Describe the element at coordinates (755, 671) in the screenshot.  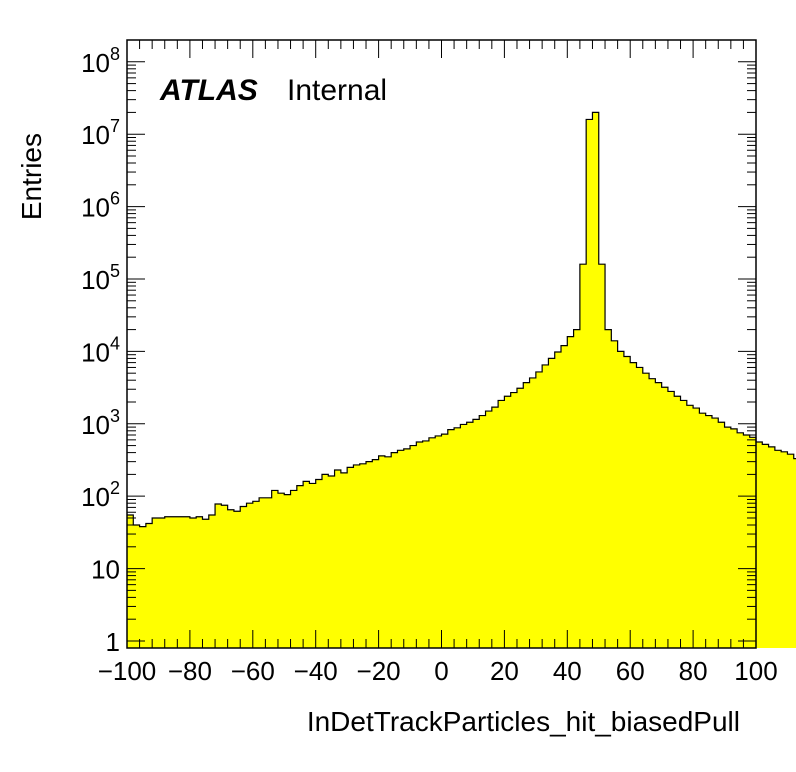
I see `x-tick-label: 100` at that location.